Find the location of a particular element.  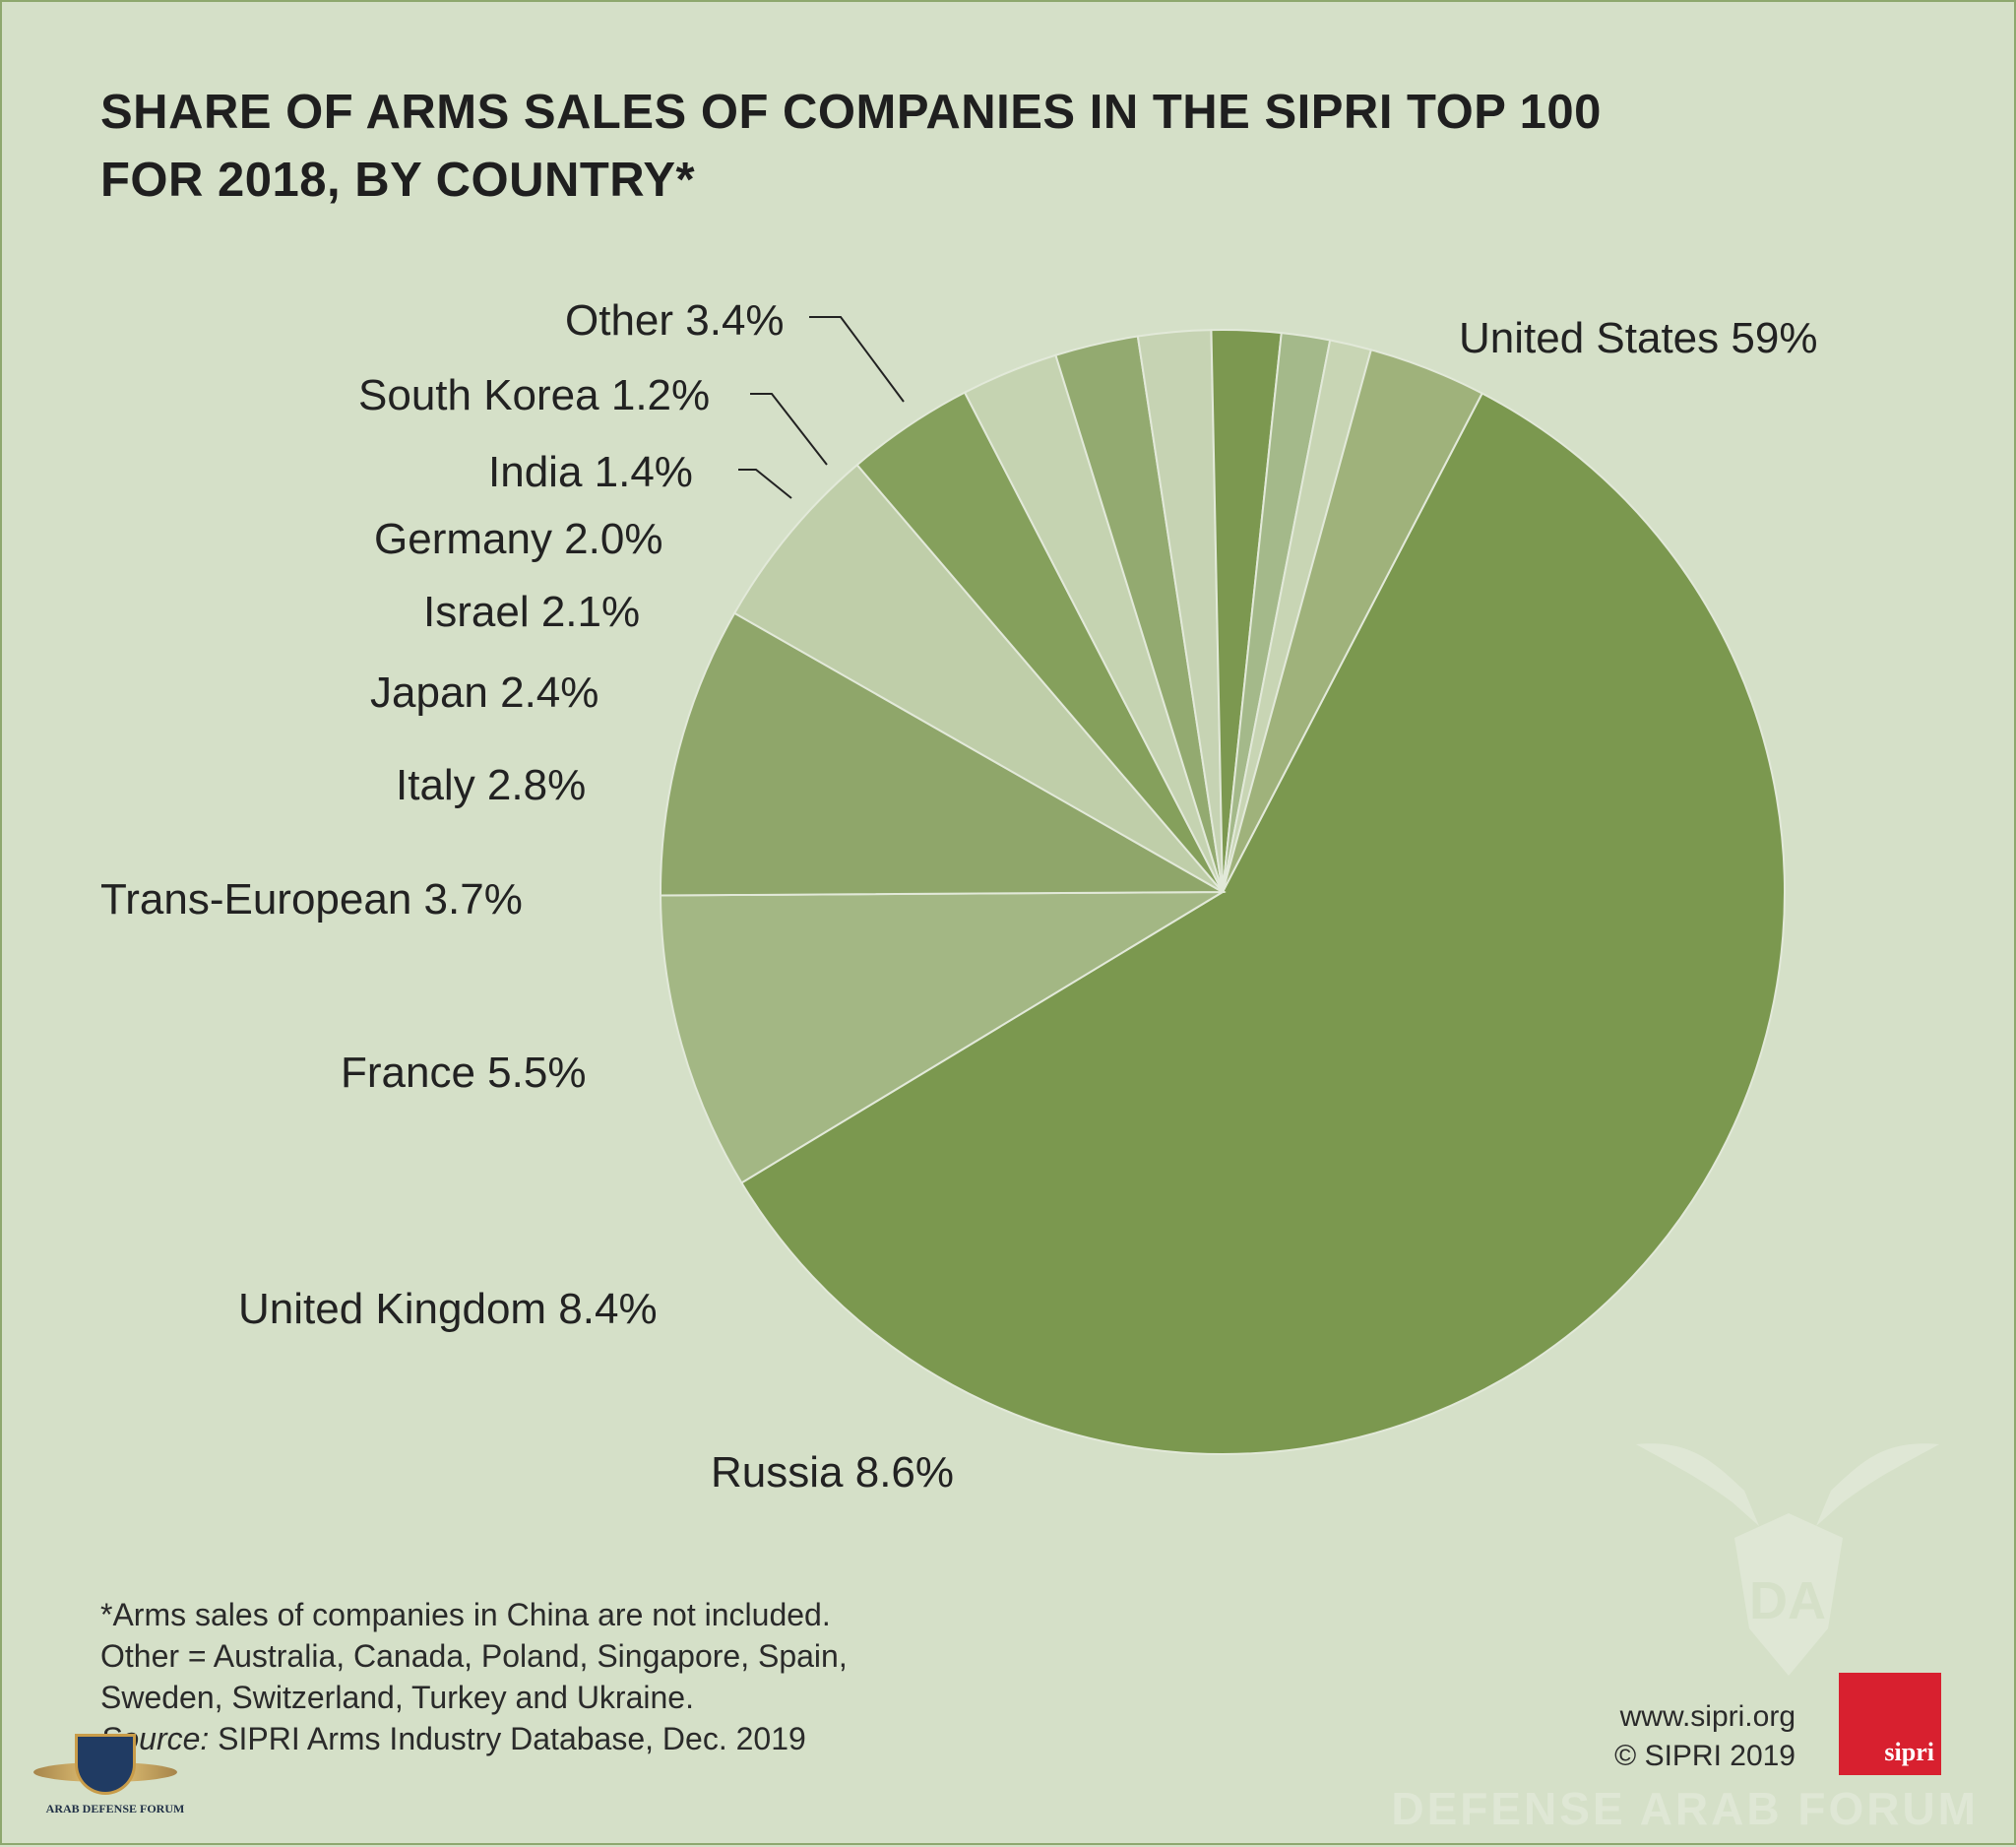

pie-label-india: India 1.4% is located at coordinates (590, 472).